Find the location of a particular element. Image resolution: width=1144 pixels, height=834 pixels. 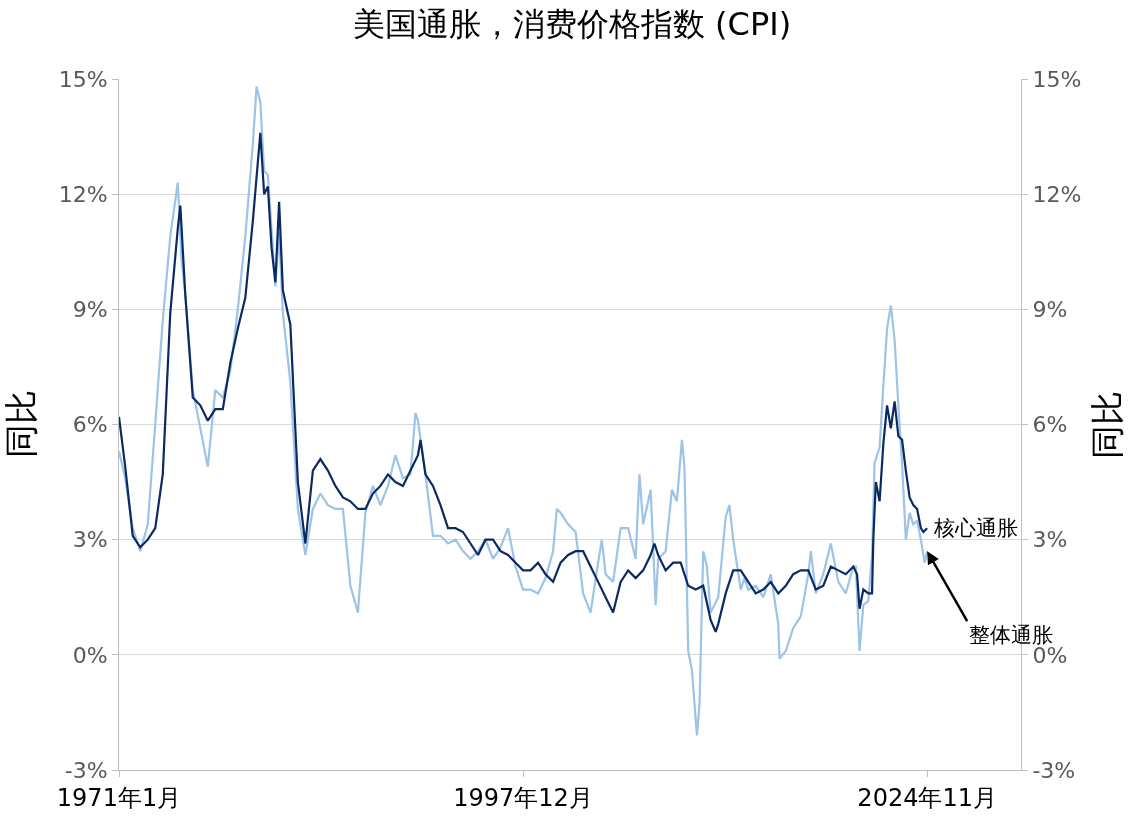

x-tick-label: 1997年12月 is located at coordinates (523, 797).